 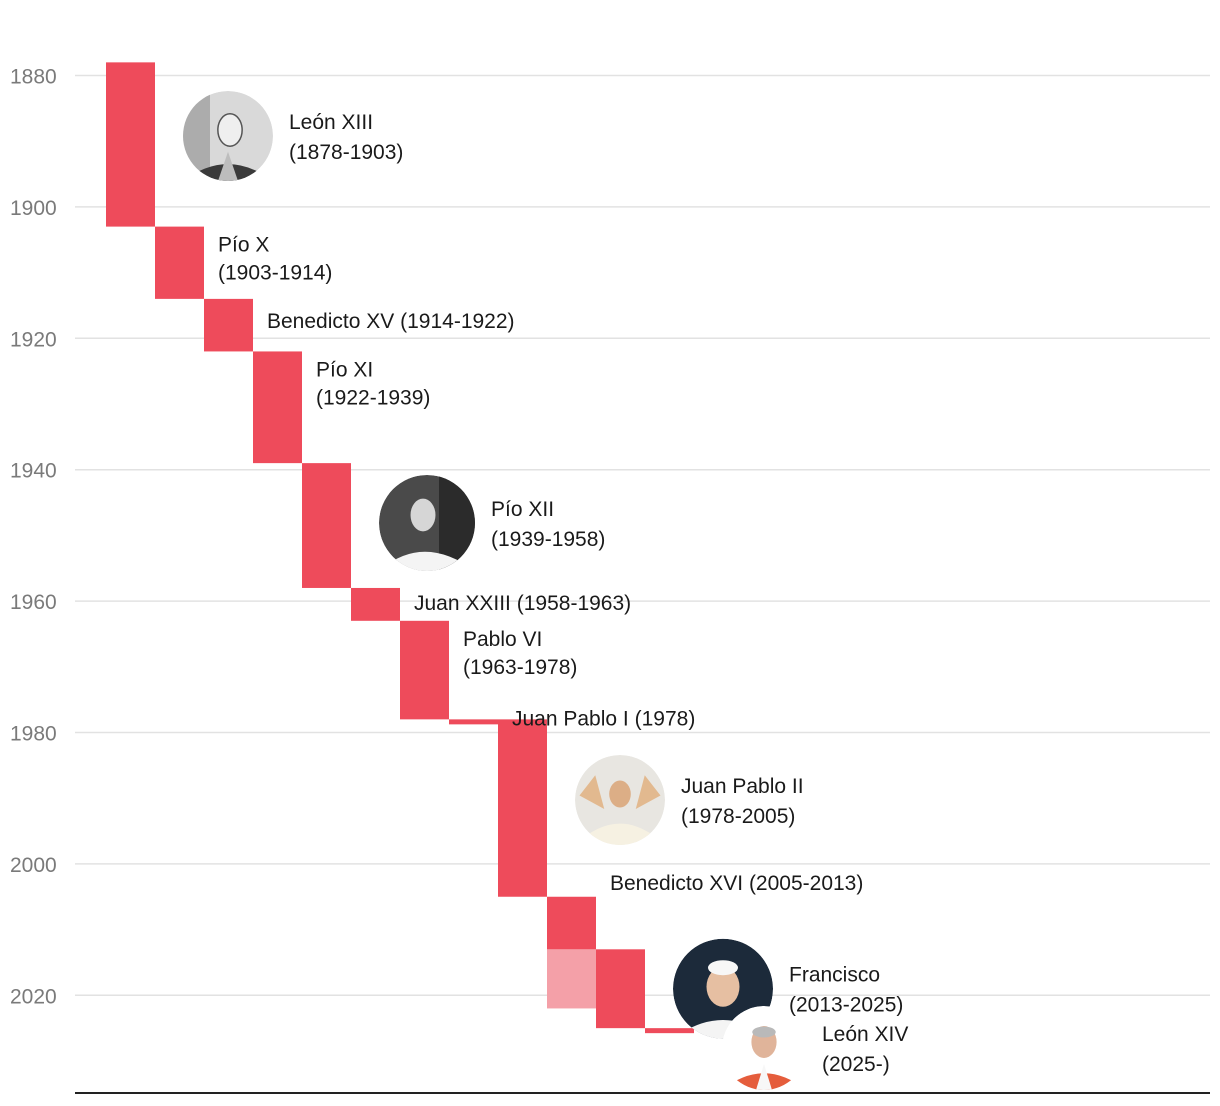 What do you see at coordinates (33, 537) in the screenshot?
I see `y-axis-ticks: 1880 1900 1920 1940 1960 1980 2000 2020` at bounding box center [33, 537].